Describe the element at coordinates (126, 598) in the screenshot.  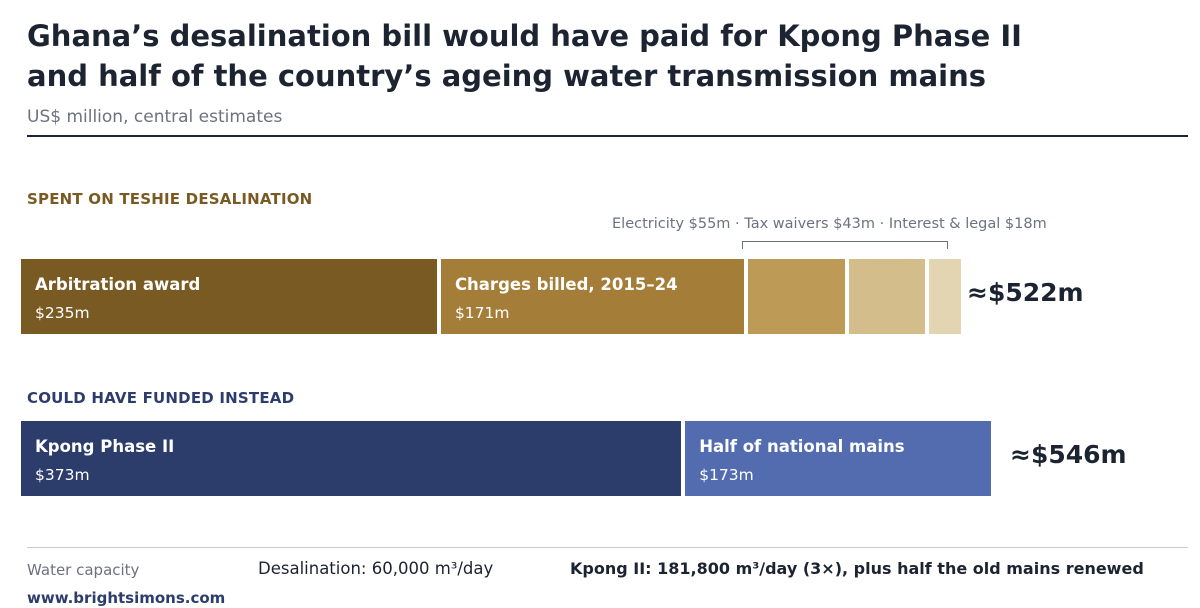
I see `source-link: www.brightsimons.com` at that location.